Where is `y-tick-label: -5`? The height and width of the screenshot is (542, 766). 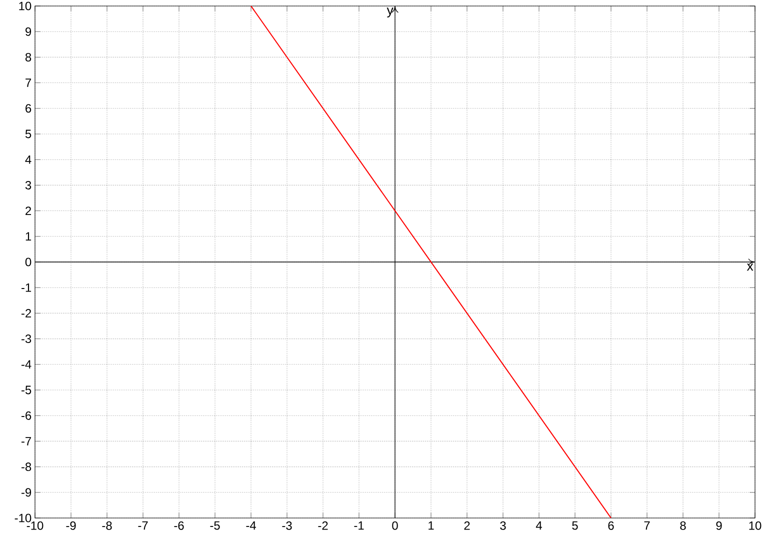
y-tick-label: -5 is located at coordinates (27, 390).